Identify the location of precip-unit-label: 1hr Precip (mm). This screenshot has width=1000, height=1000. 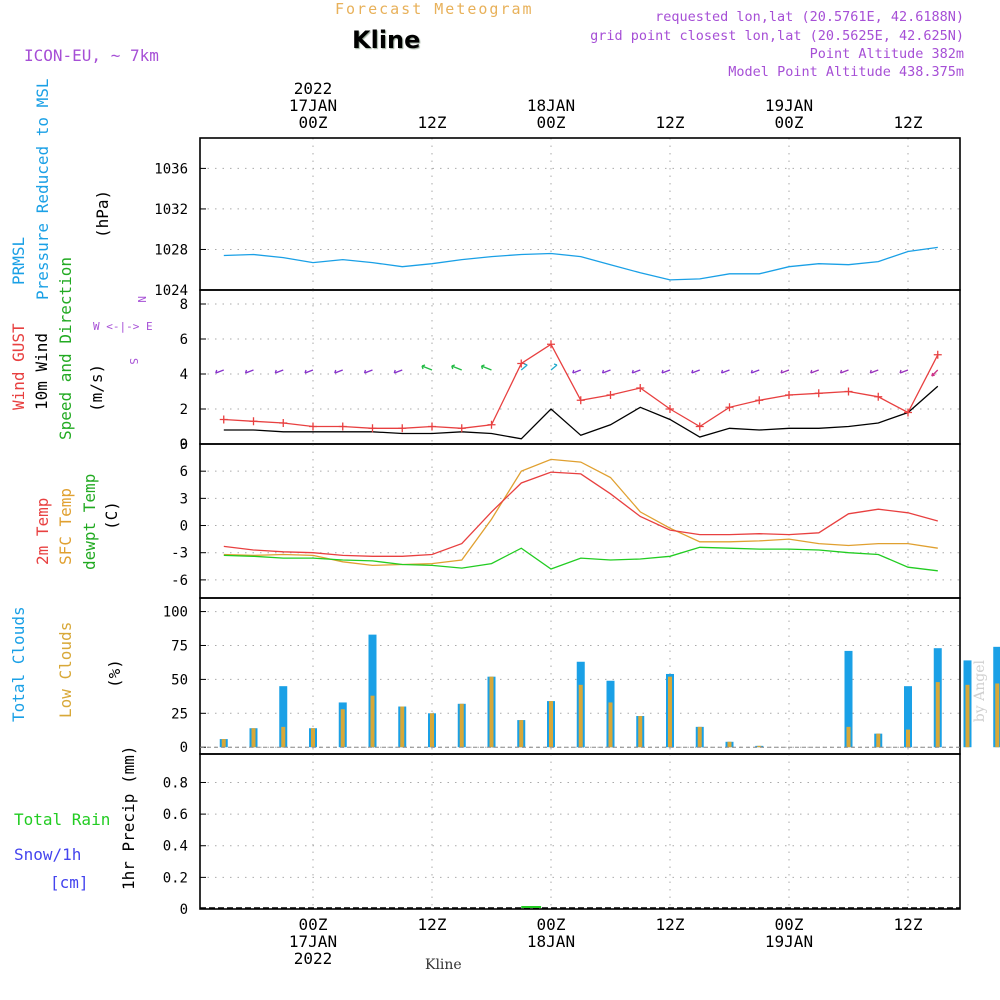
(128, 818).